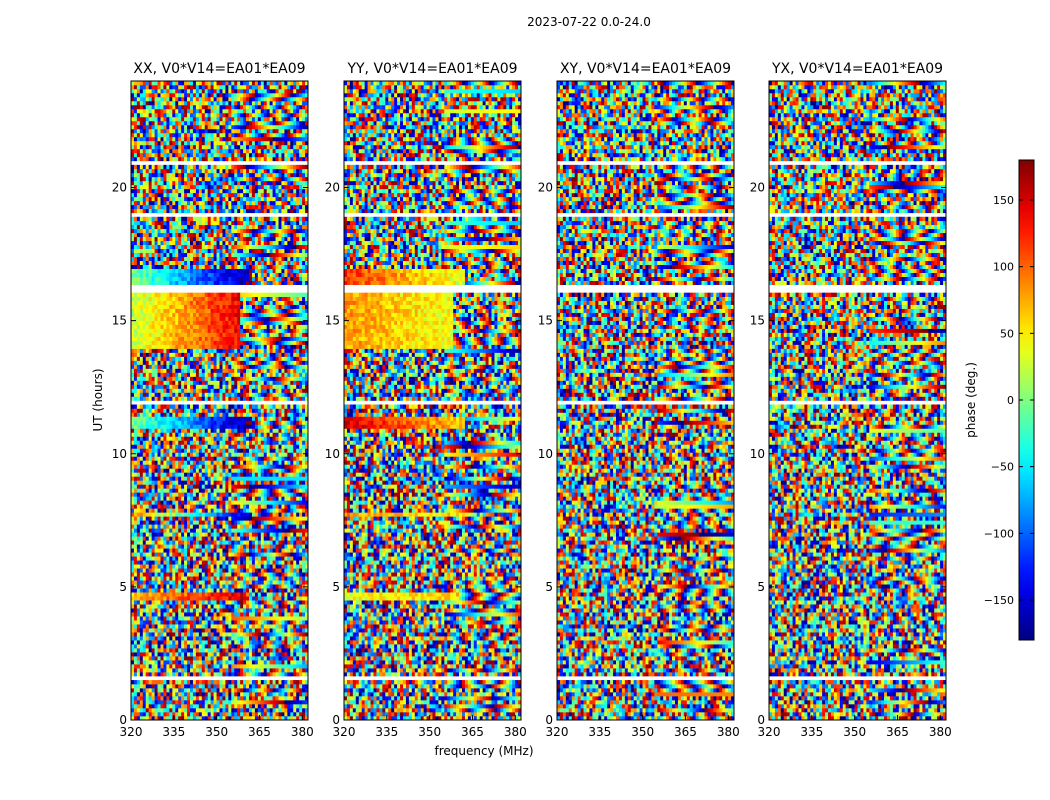  What do you see at coordinates (483, 751) in the screenshot?
I see `x-axis-label: frequency (MHz)` at bounding box center [483, 751].